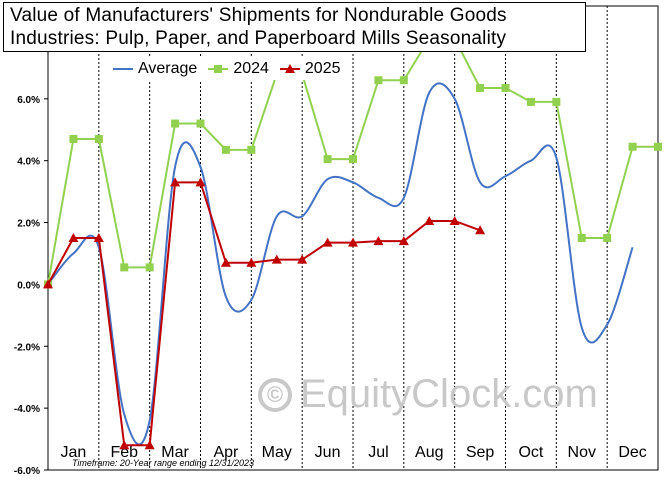 Image resolution: width=664 pixels, height=482 pixels. I want to click on x-tick-label: Dec, so click(632, 452).